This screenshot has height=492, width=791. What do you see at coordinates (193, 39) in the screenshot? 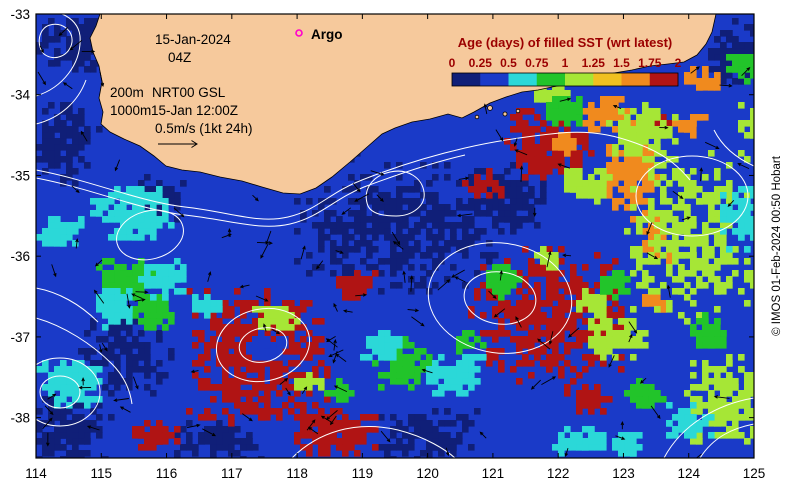
I see `date-annotation-line1: 15-Jan-2024` at bounding box center [193, 39].